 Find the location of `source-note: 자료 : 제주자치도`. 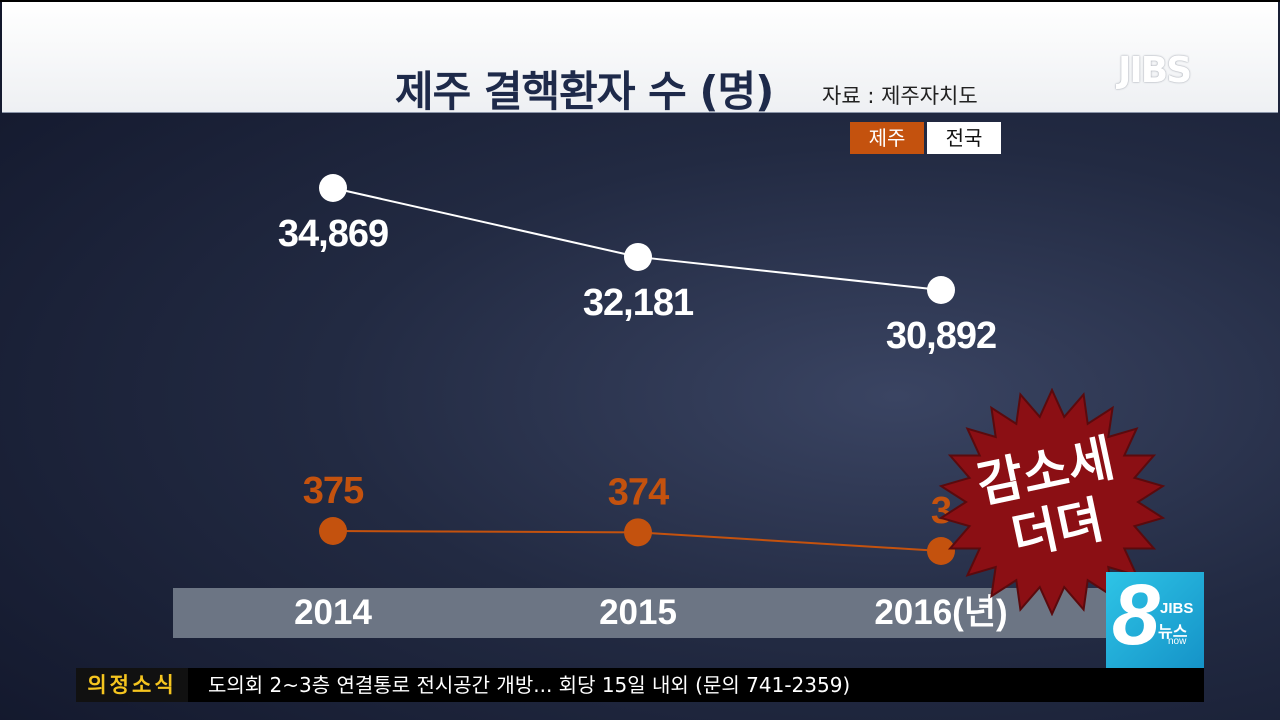

source-note: 자료 : 제주자치도 is located at coordinates (900, 96).